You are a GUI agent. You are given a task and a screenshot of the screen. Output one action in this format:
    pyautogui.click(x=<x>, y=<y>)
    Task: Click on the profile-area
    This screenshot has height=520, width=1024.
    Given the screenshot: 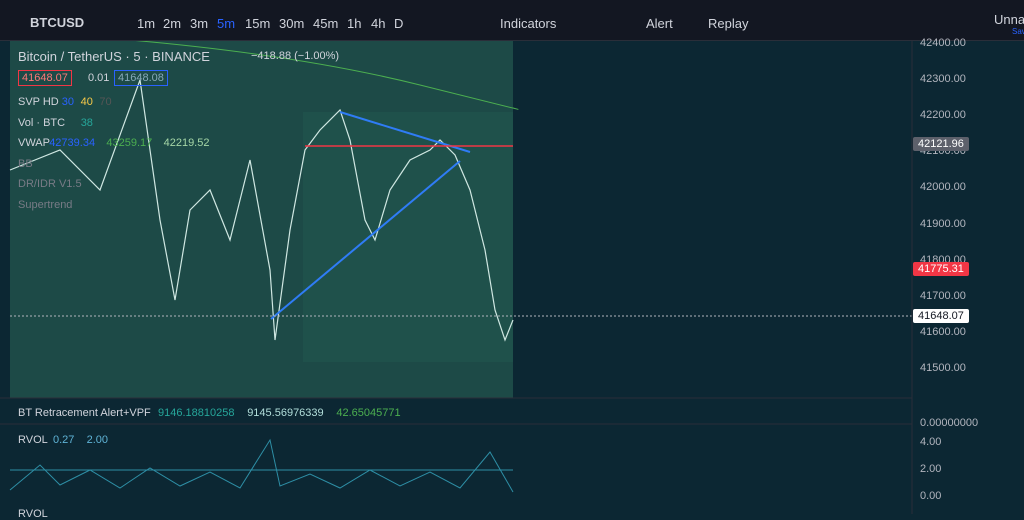 What is the action you would take?
    pyautogui.click(x=408, y=237)
    